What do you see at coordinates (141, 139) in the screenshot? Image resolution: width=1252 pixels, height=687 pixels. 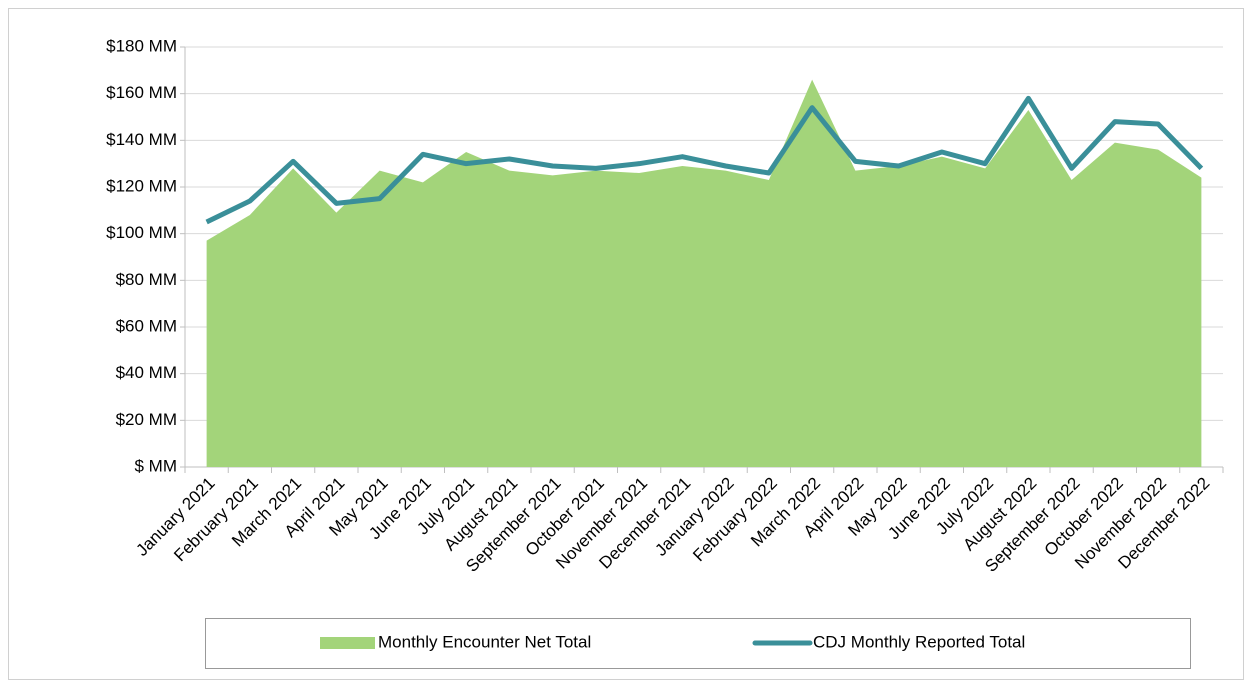 I see `y-tick-label: $140 MM` at bounding box center [141, 139].